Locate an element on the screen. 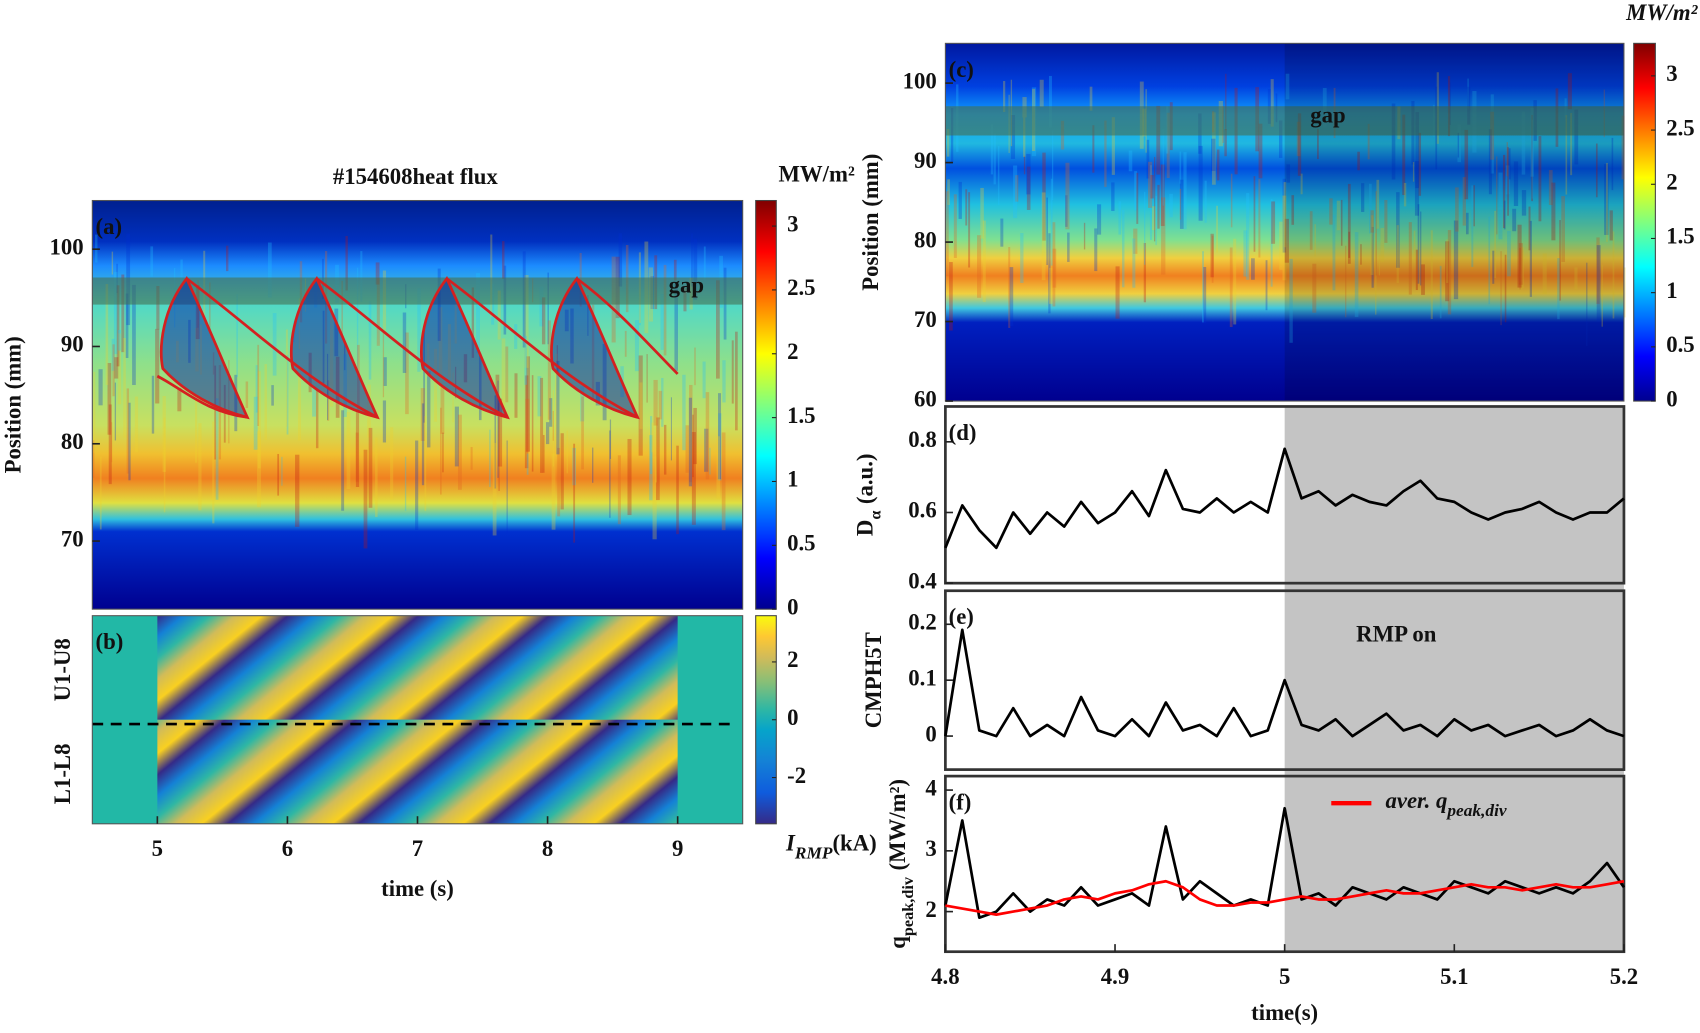  colorbar-tick-label: -2 is located at coordinates (796, 775).